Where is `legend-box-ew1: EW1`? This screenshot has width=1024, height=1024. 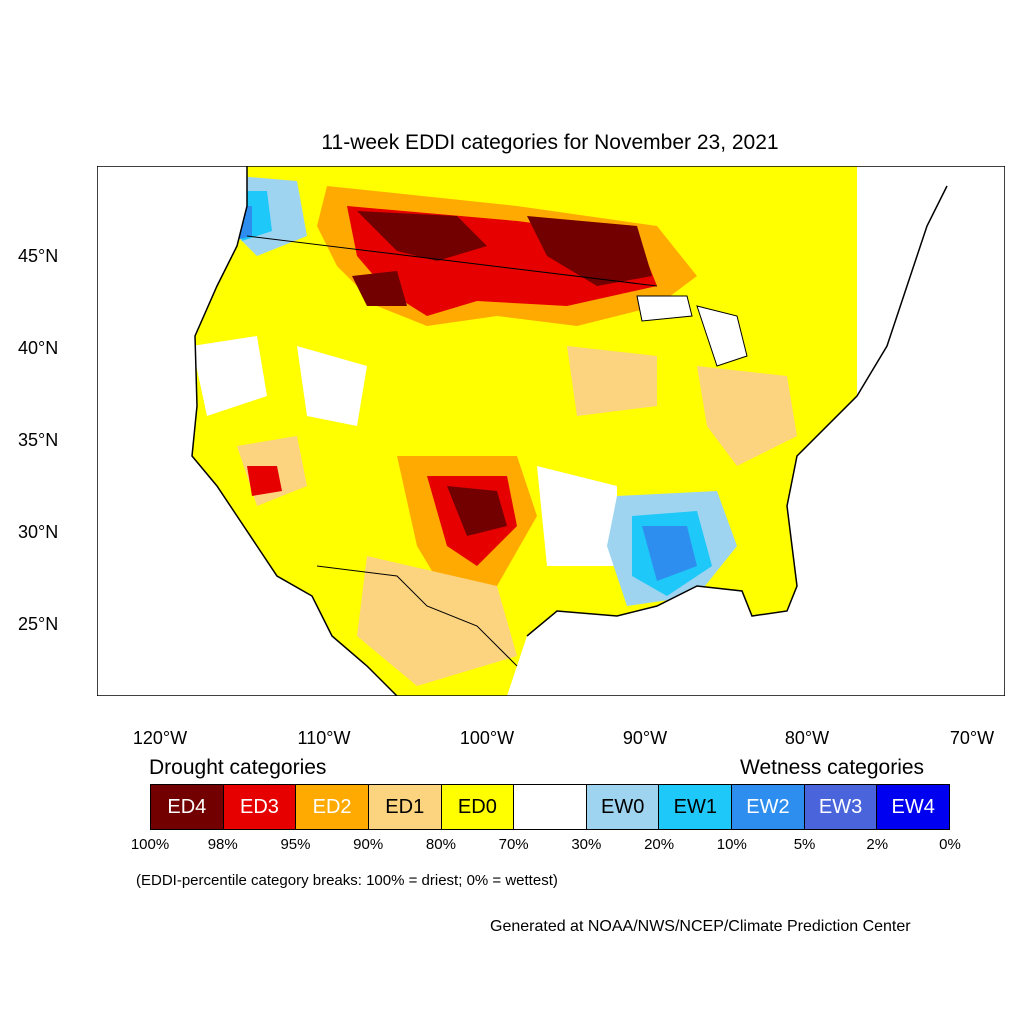 legend-box-ew1: EW1 is located at coordinates (696, 807).